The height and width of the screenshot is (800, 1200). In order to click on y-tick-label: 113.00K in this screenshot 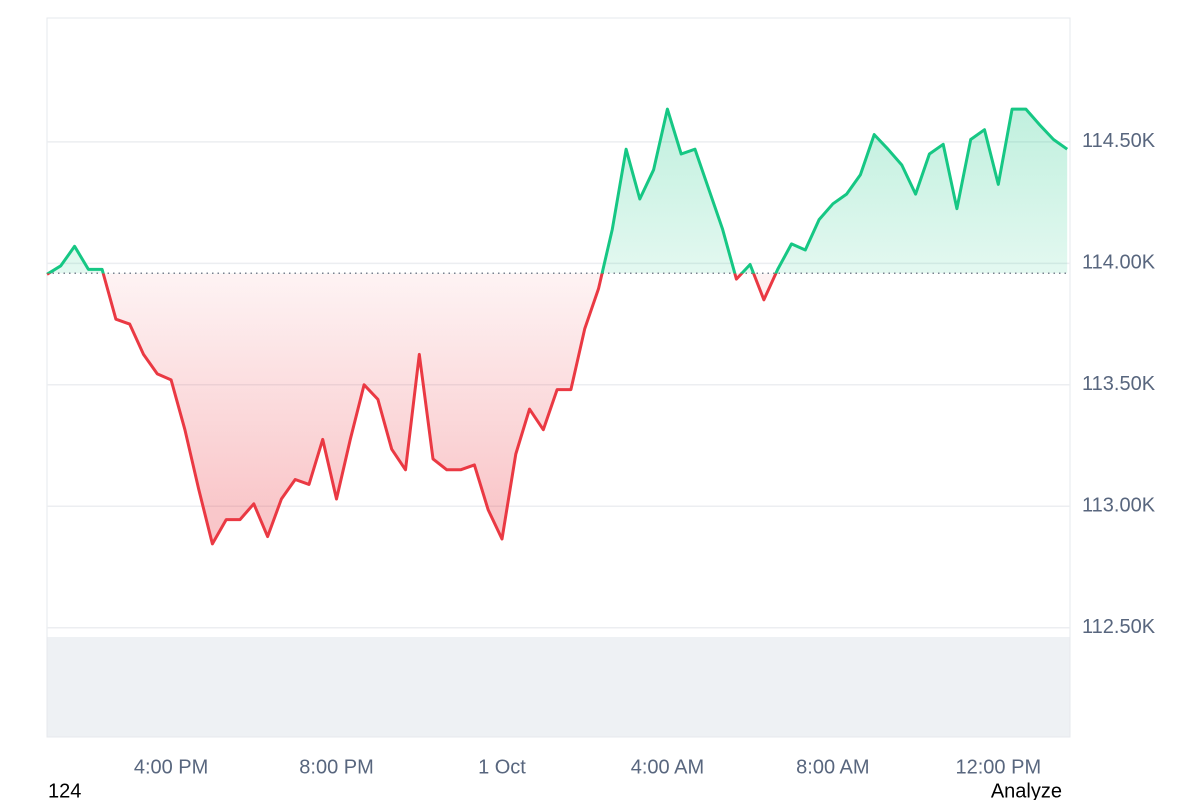, I will do `click(1119, 506)`.